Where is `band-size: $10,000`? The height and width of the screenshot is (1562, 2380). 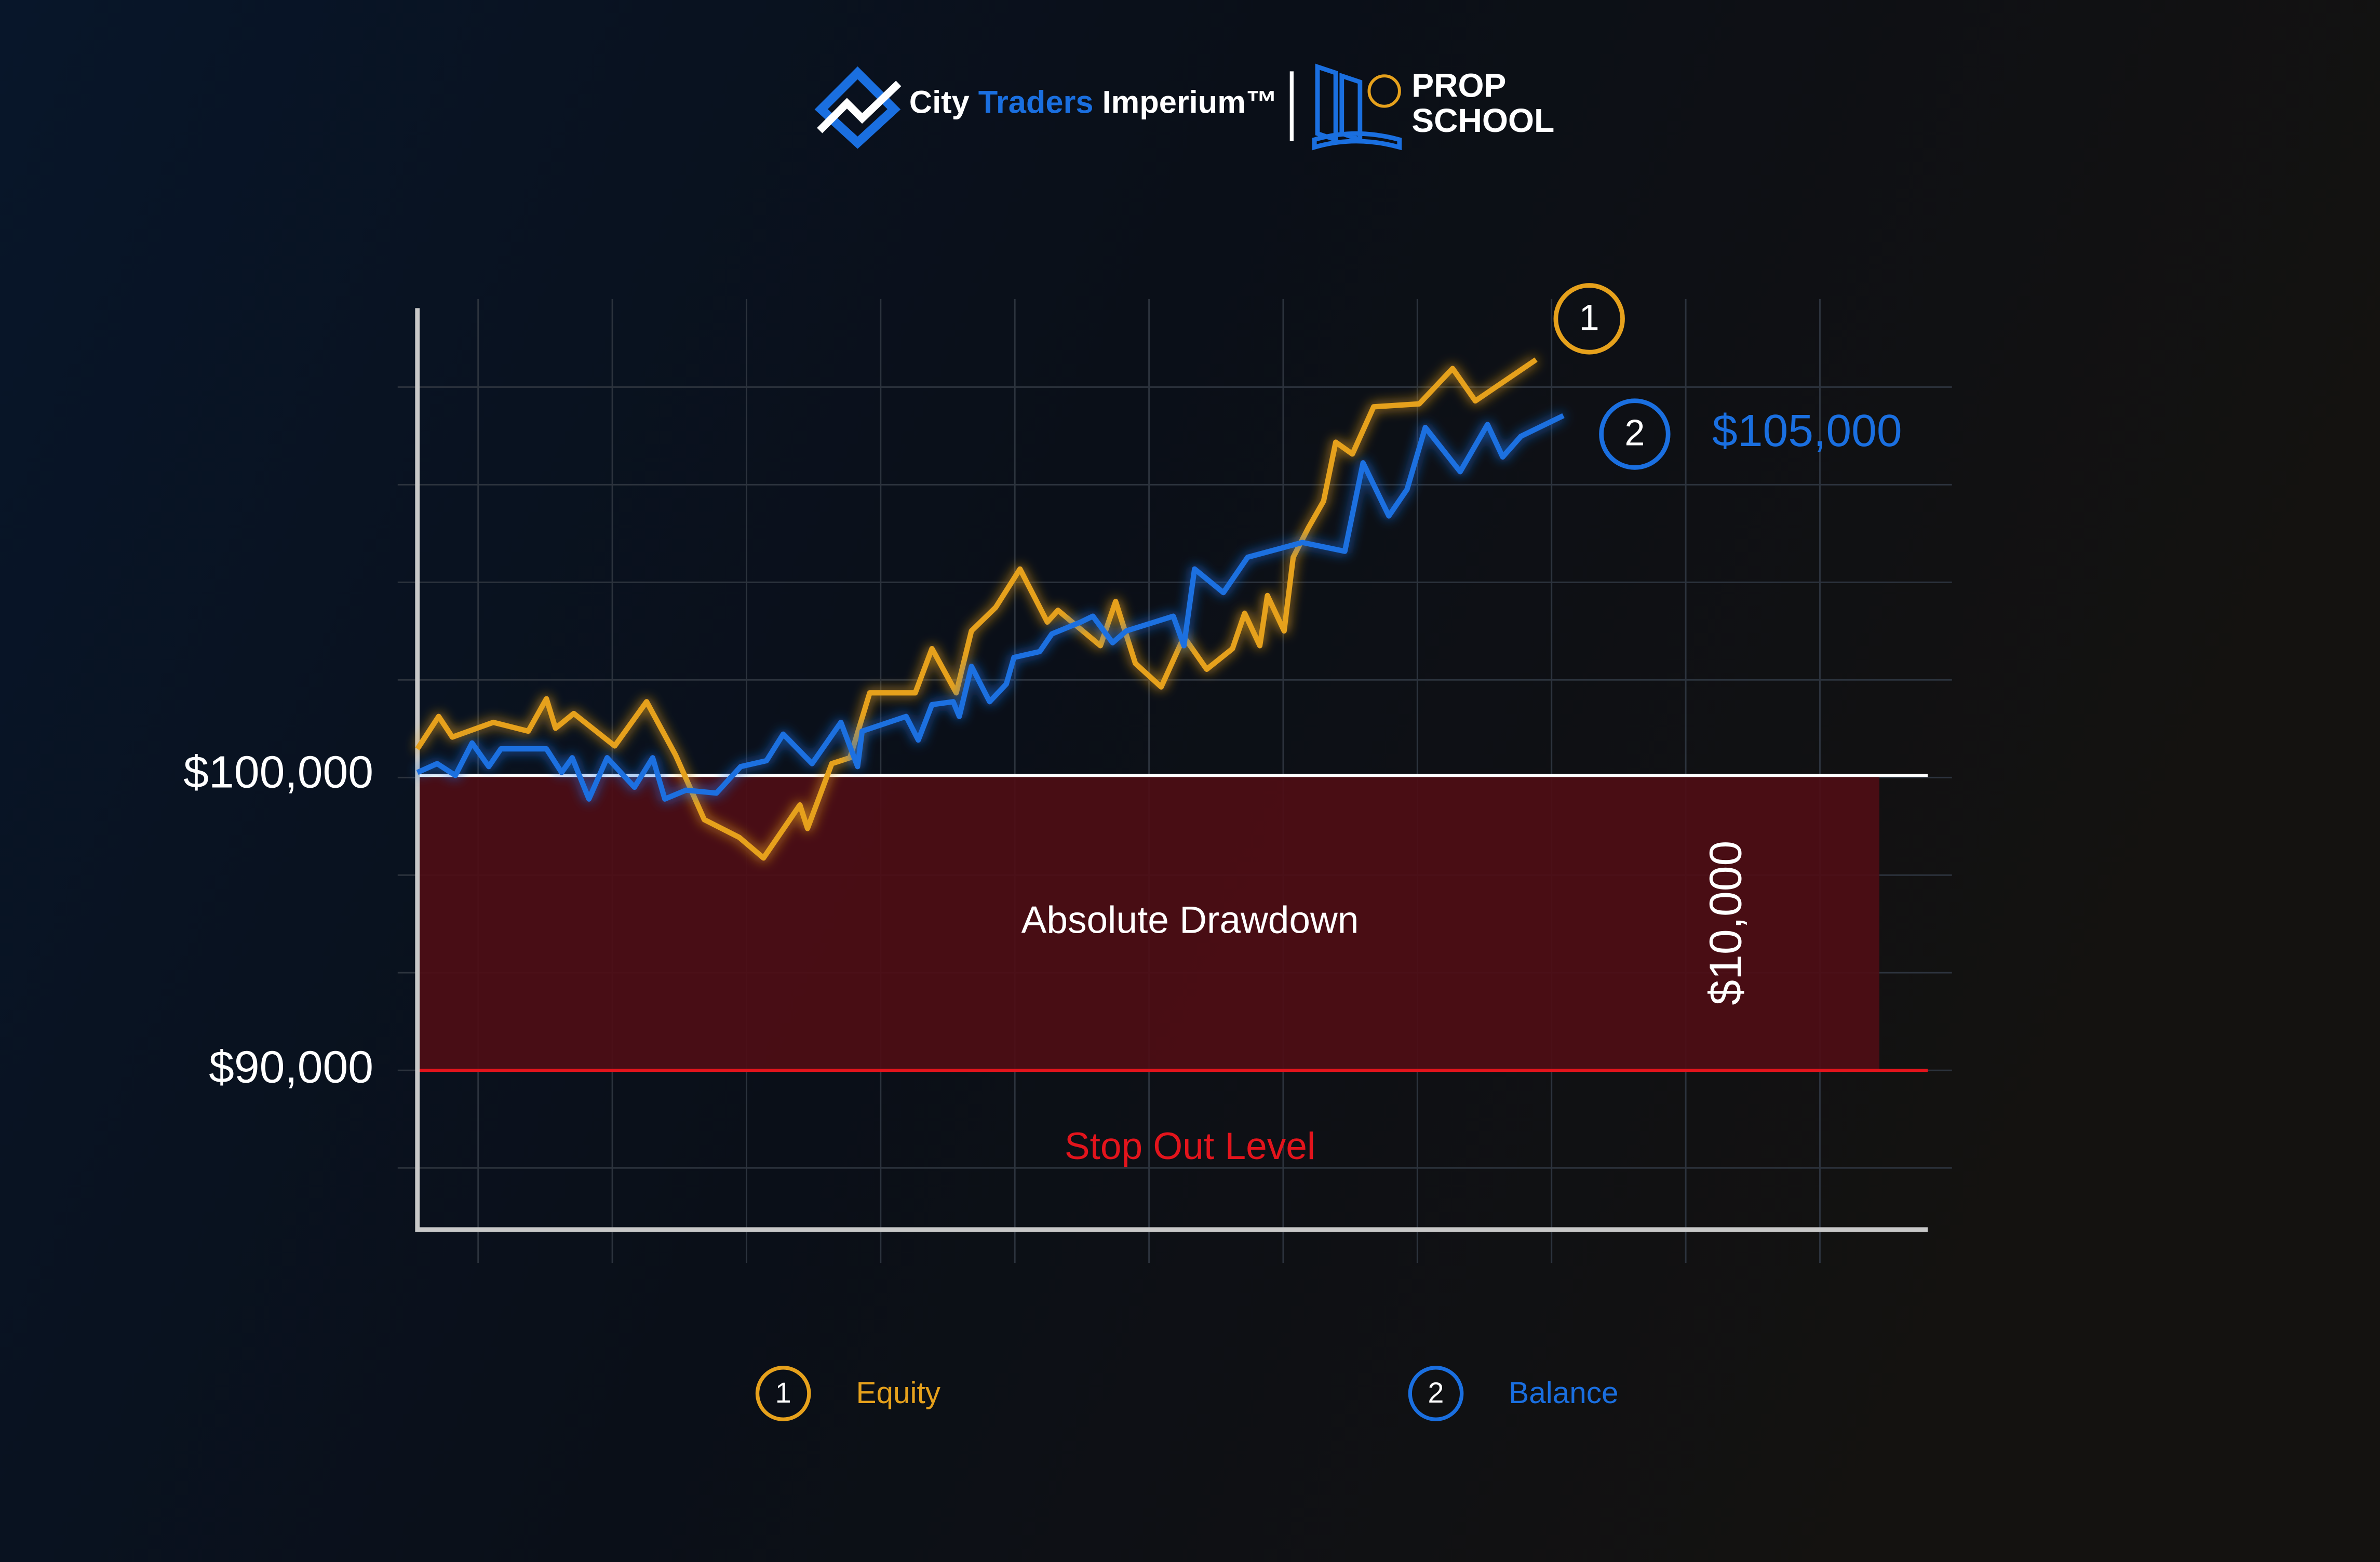 band-size: $10,000 is located at coordinates (1725, 923).